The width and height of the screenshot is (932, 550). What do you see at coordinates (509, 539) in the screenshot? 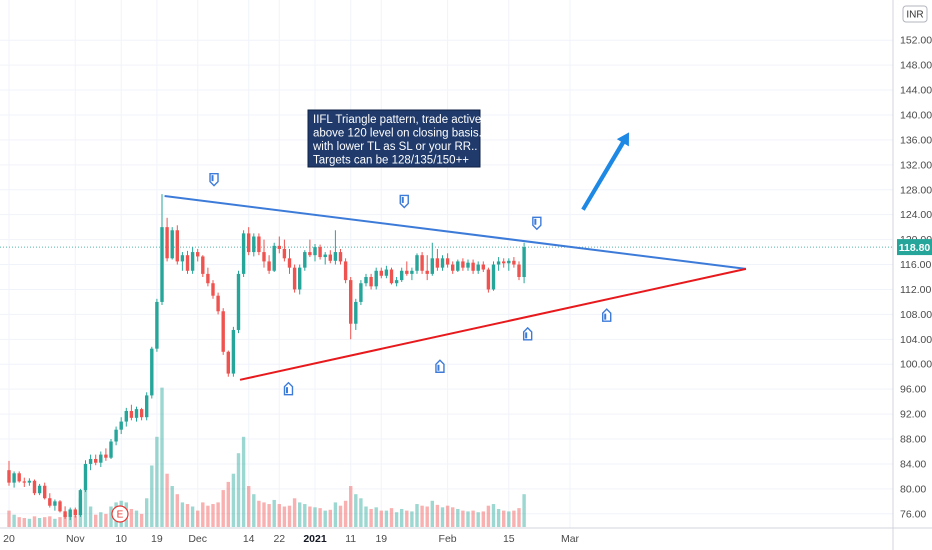
I see `time-tick-label: 15` at bounding box center [509, 539].